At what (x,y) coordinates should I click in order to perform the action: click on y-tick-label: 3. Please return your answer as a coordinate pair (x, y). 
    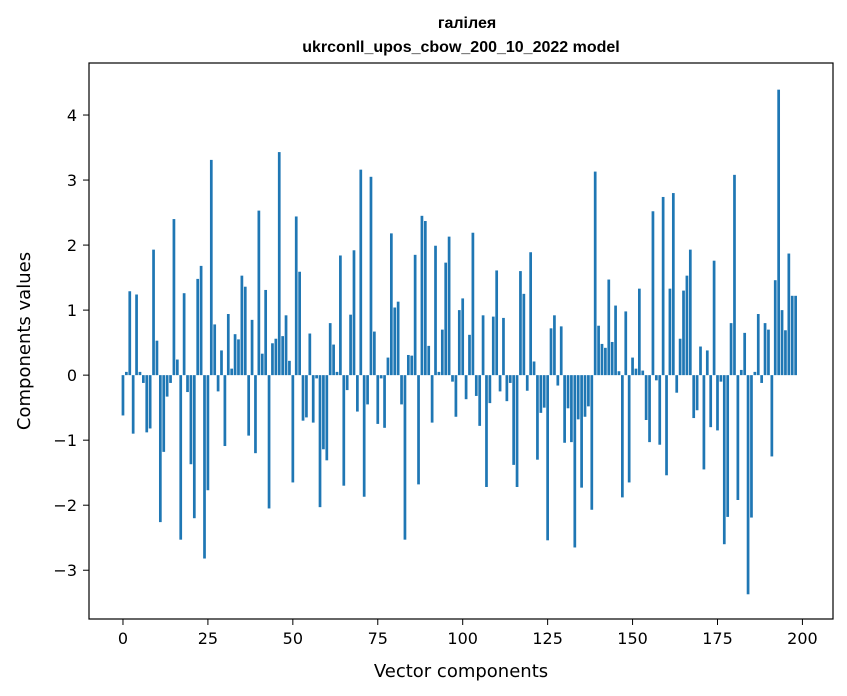
    Looking at the image, I should click on (72, 180).